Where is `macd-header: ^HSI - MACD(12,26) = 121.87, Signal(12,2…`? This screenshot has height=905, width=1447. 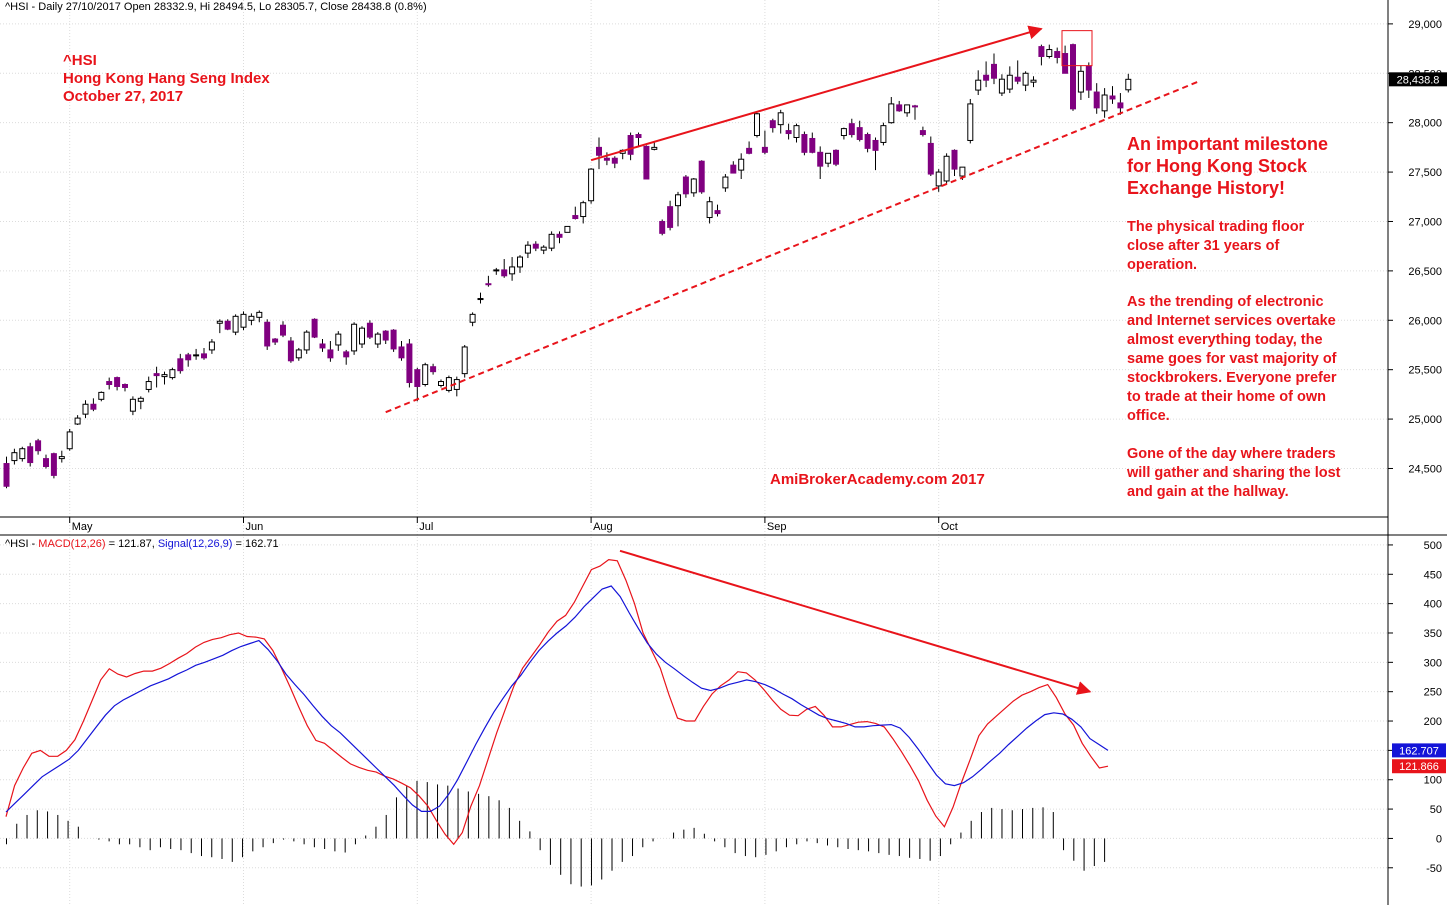 macd-header: ^HSI - MACD(12,26) = 121.87, Signal(12,2… is located at coordinates (142, 544).